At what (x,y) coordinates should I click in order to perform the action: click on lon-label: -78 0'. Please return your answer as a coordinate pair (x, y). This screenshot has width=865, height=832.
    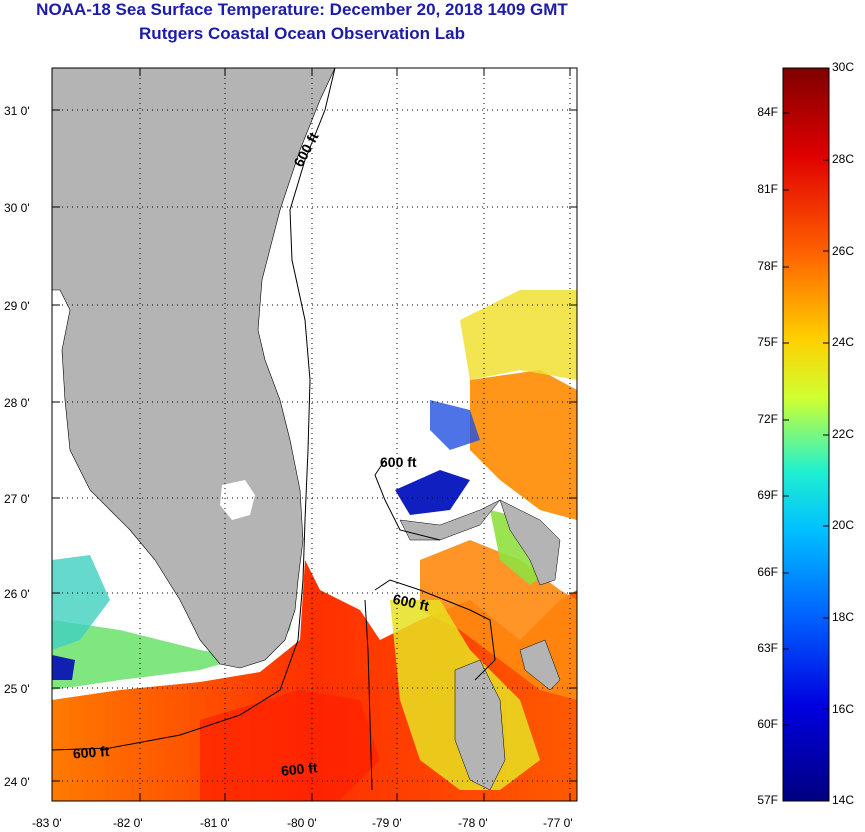
    Looking at the image, I should click on (473, 823).